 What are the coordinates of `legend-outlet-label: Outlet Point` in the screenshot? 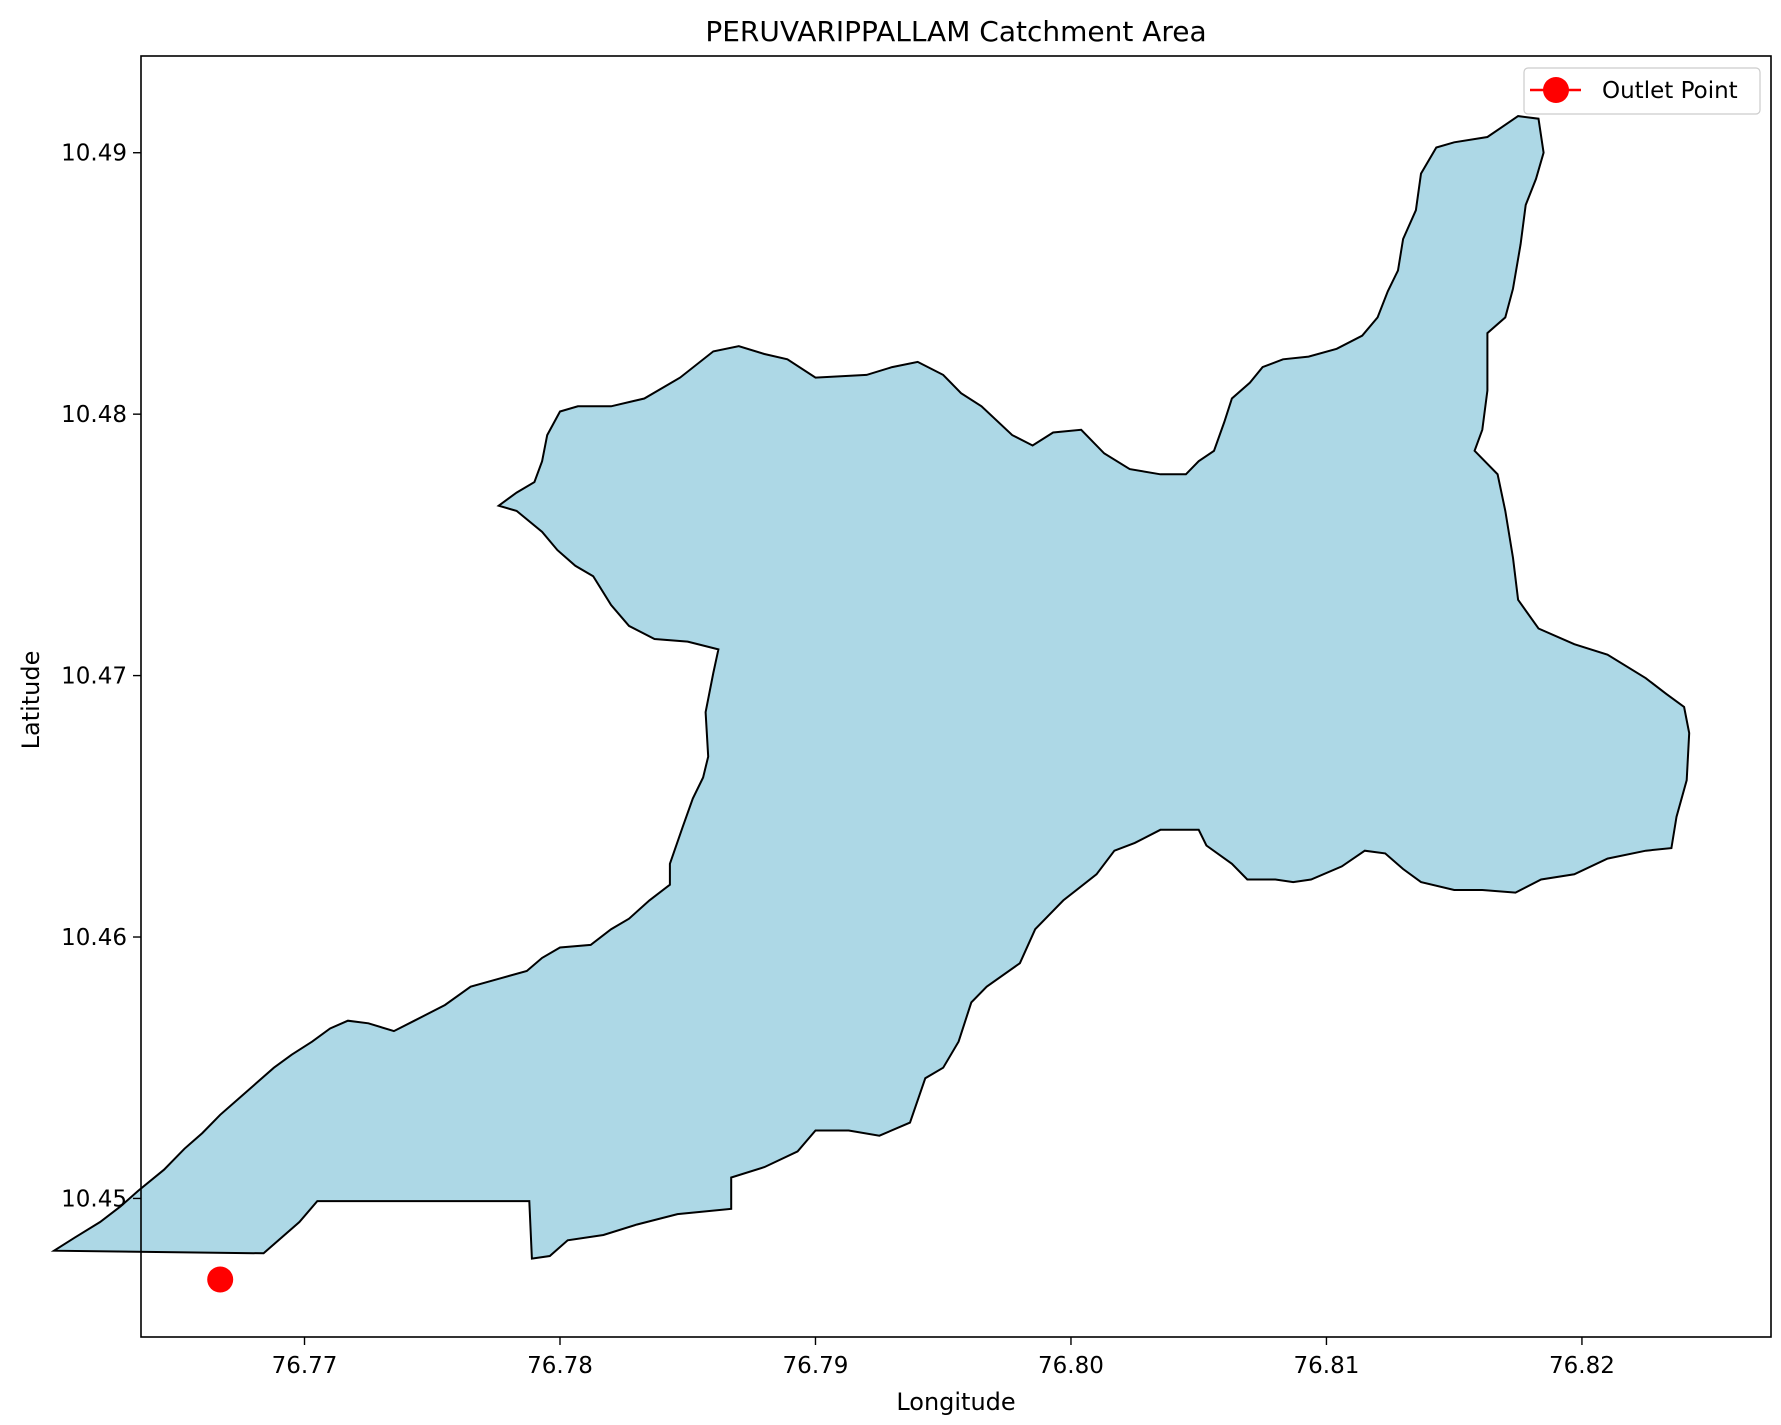 It's located at (1670, 91).